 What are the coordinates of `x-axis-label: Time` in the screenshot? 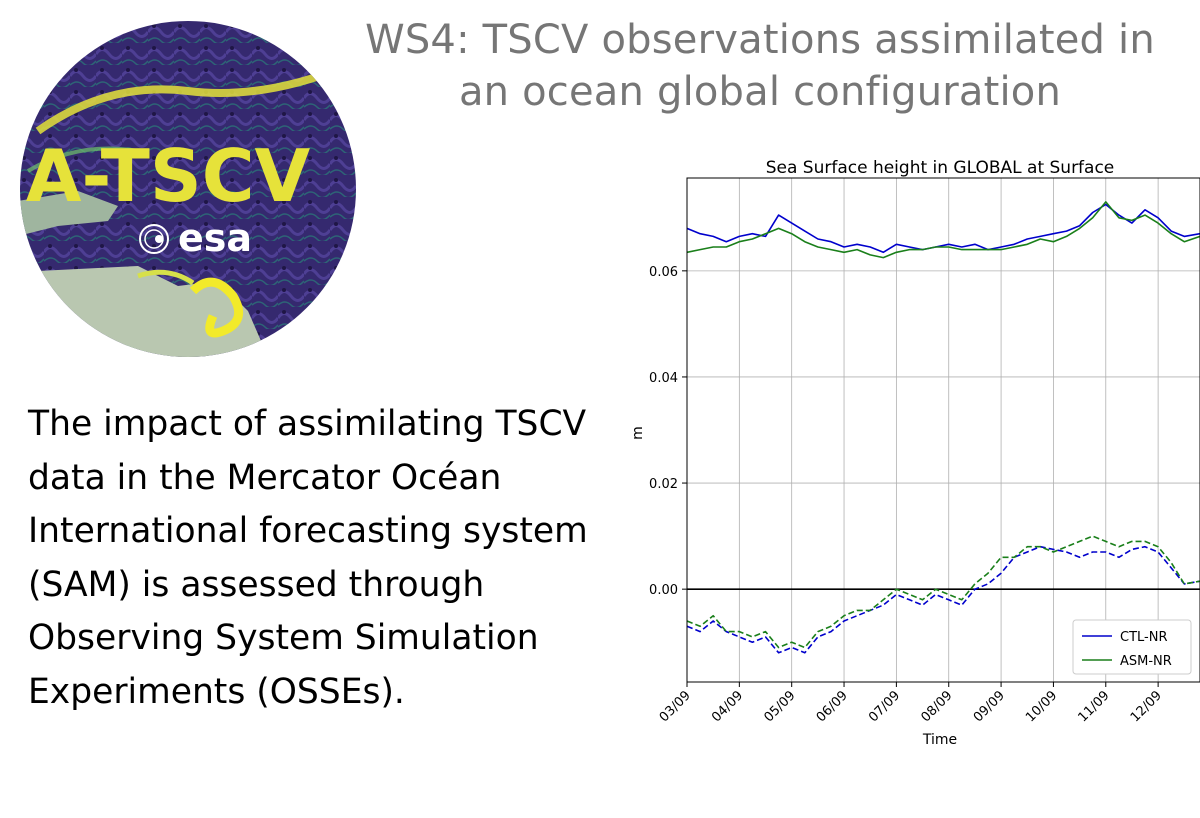 It's located at (939, 740).